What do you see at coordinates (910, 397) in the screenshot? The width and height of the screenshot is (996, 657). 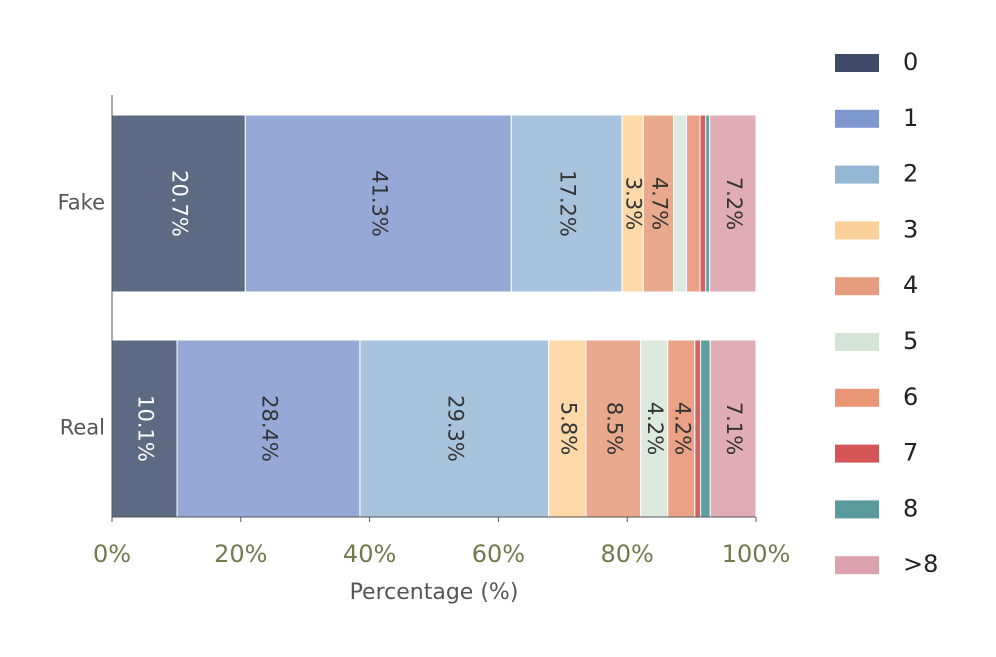 I see `legend-label: 6` at bounding box center [910, 397].